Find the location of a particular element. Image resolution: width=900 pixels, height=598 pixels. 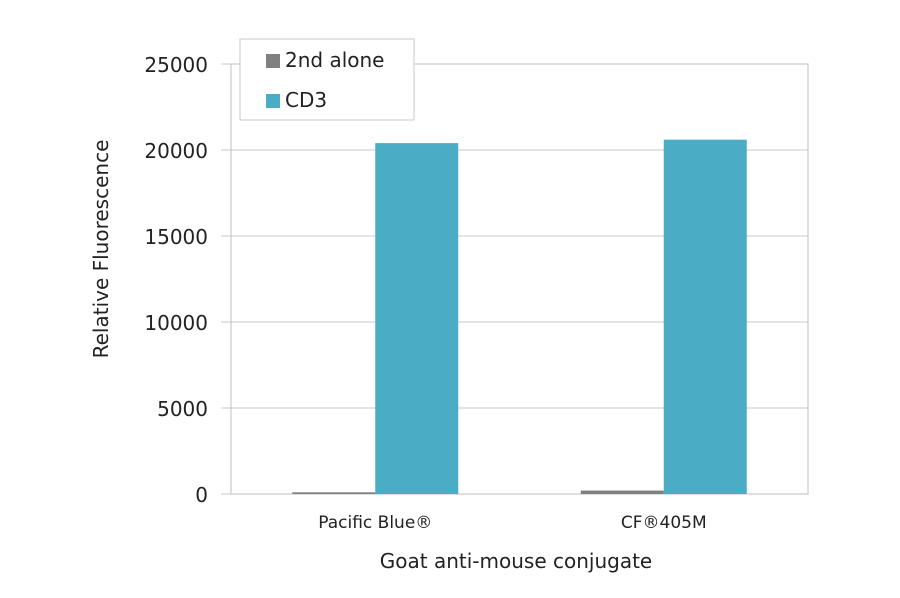

y-tick-label: 20000 is located at coordinates (176, 151).